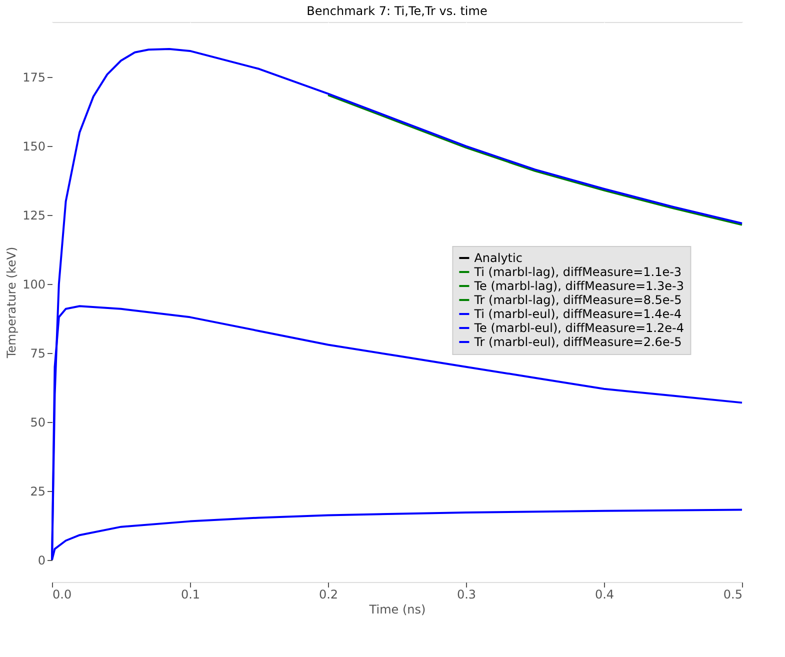 The image size is (785, 657). I want to click on x-tick-label: 0.4, so click(604, 595).